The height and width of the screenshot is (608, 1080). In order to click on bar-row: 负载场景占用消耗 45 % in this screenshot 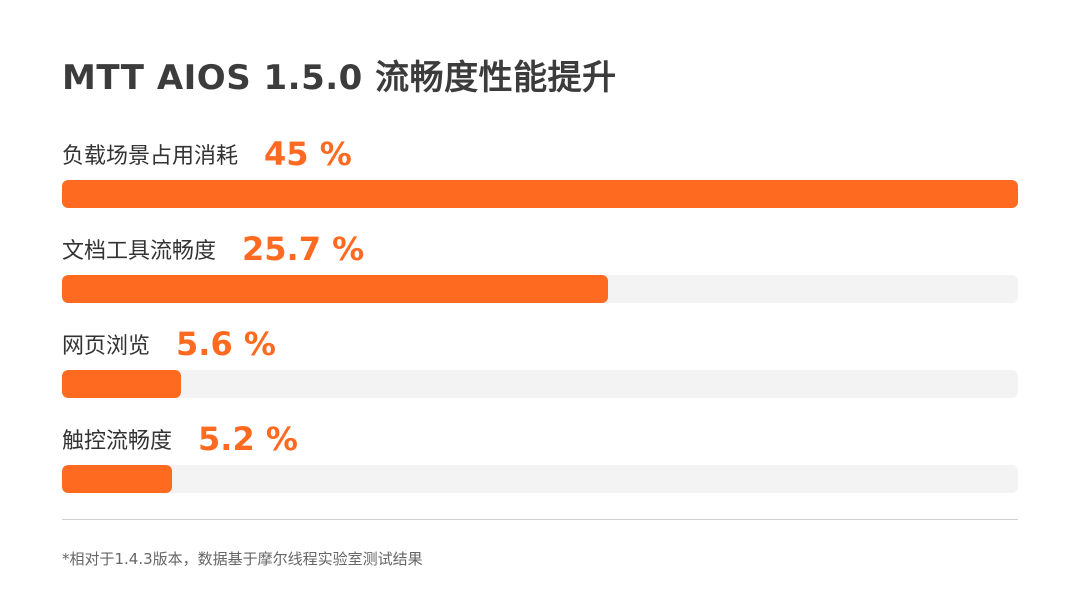, I will do `click(540, 179)`.